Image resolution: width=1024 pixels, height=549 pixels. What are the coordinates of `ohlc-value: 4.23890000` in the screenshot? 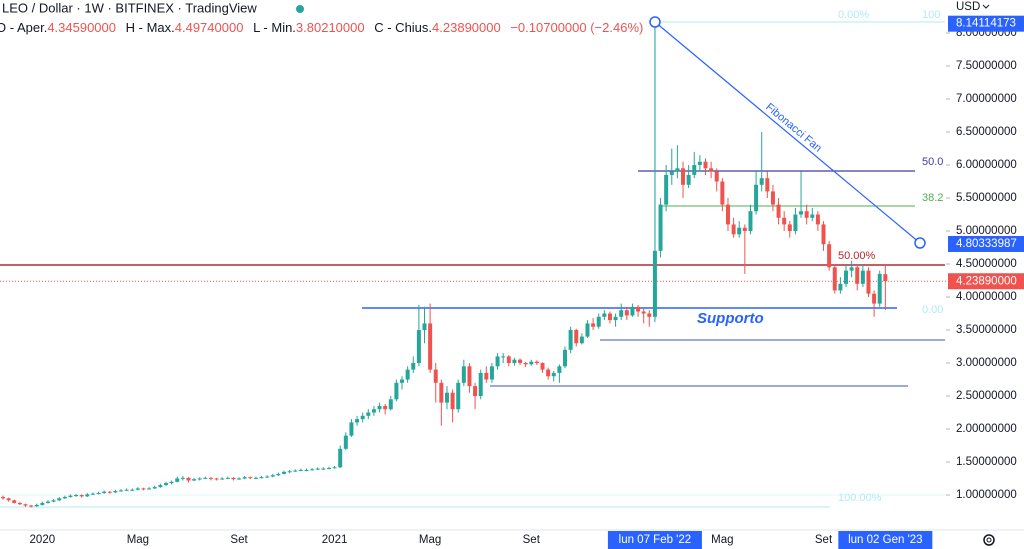 It's located at (466, 27).